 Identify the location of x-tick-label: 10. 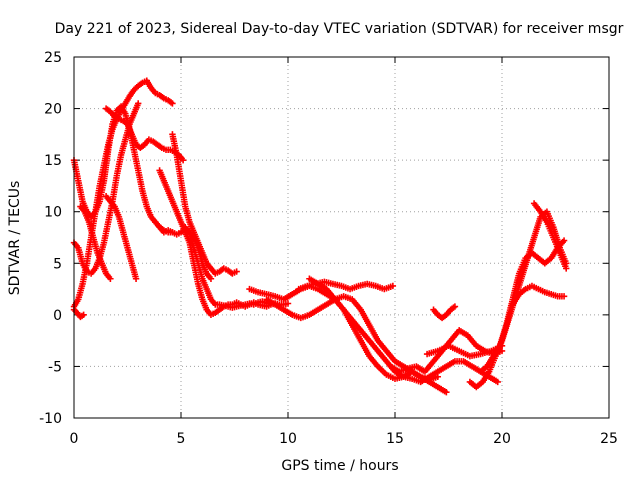
(288, 439).